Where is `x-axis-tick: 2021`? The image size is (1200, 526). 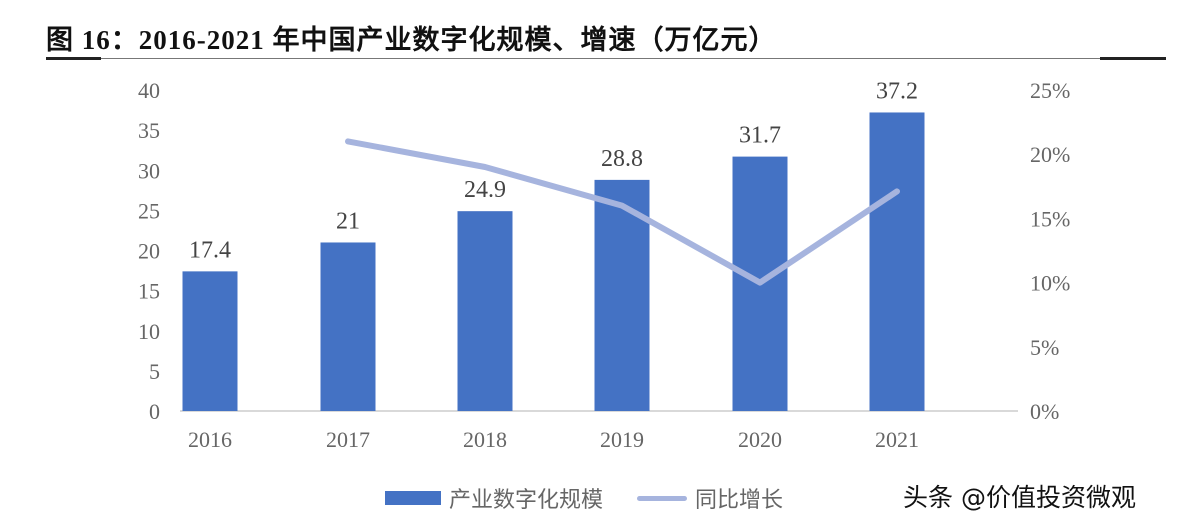 x-axis-tick: 2021 is located at coordinates (897, 439).